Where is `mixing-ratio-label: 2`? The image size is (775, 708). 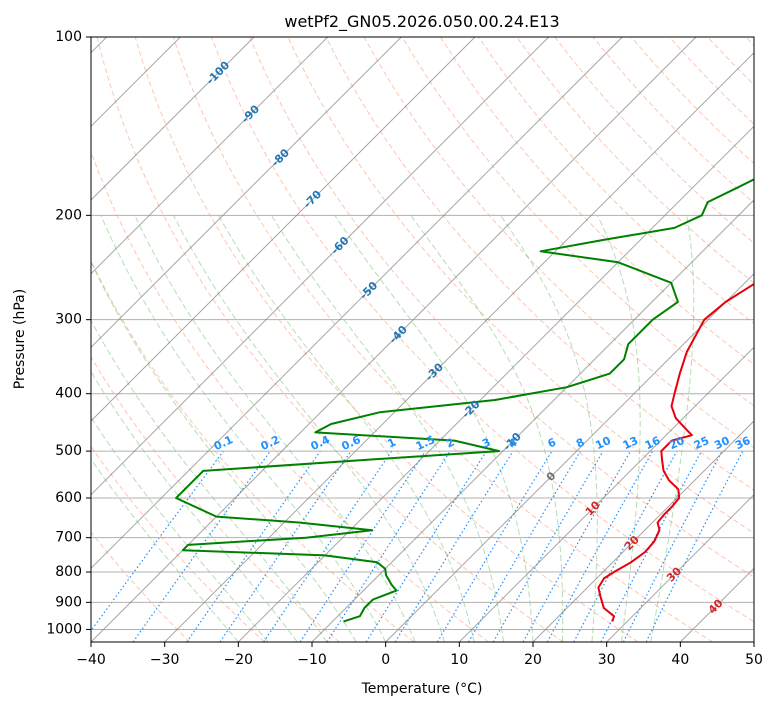
mixing-ratio-label: 2 is located at coordinates (450, 443).